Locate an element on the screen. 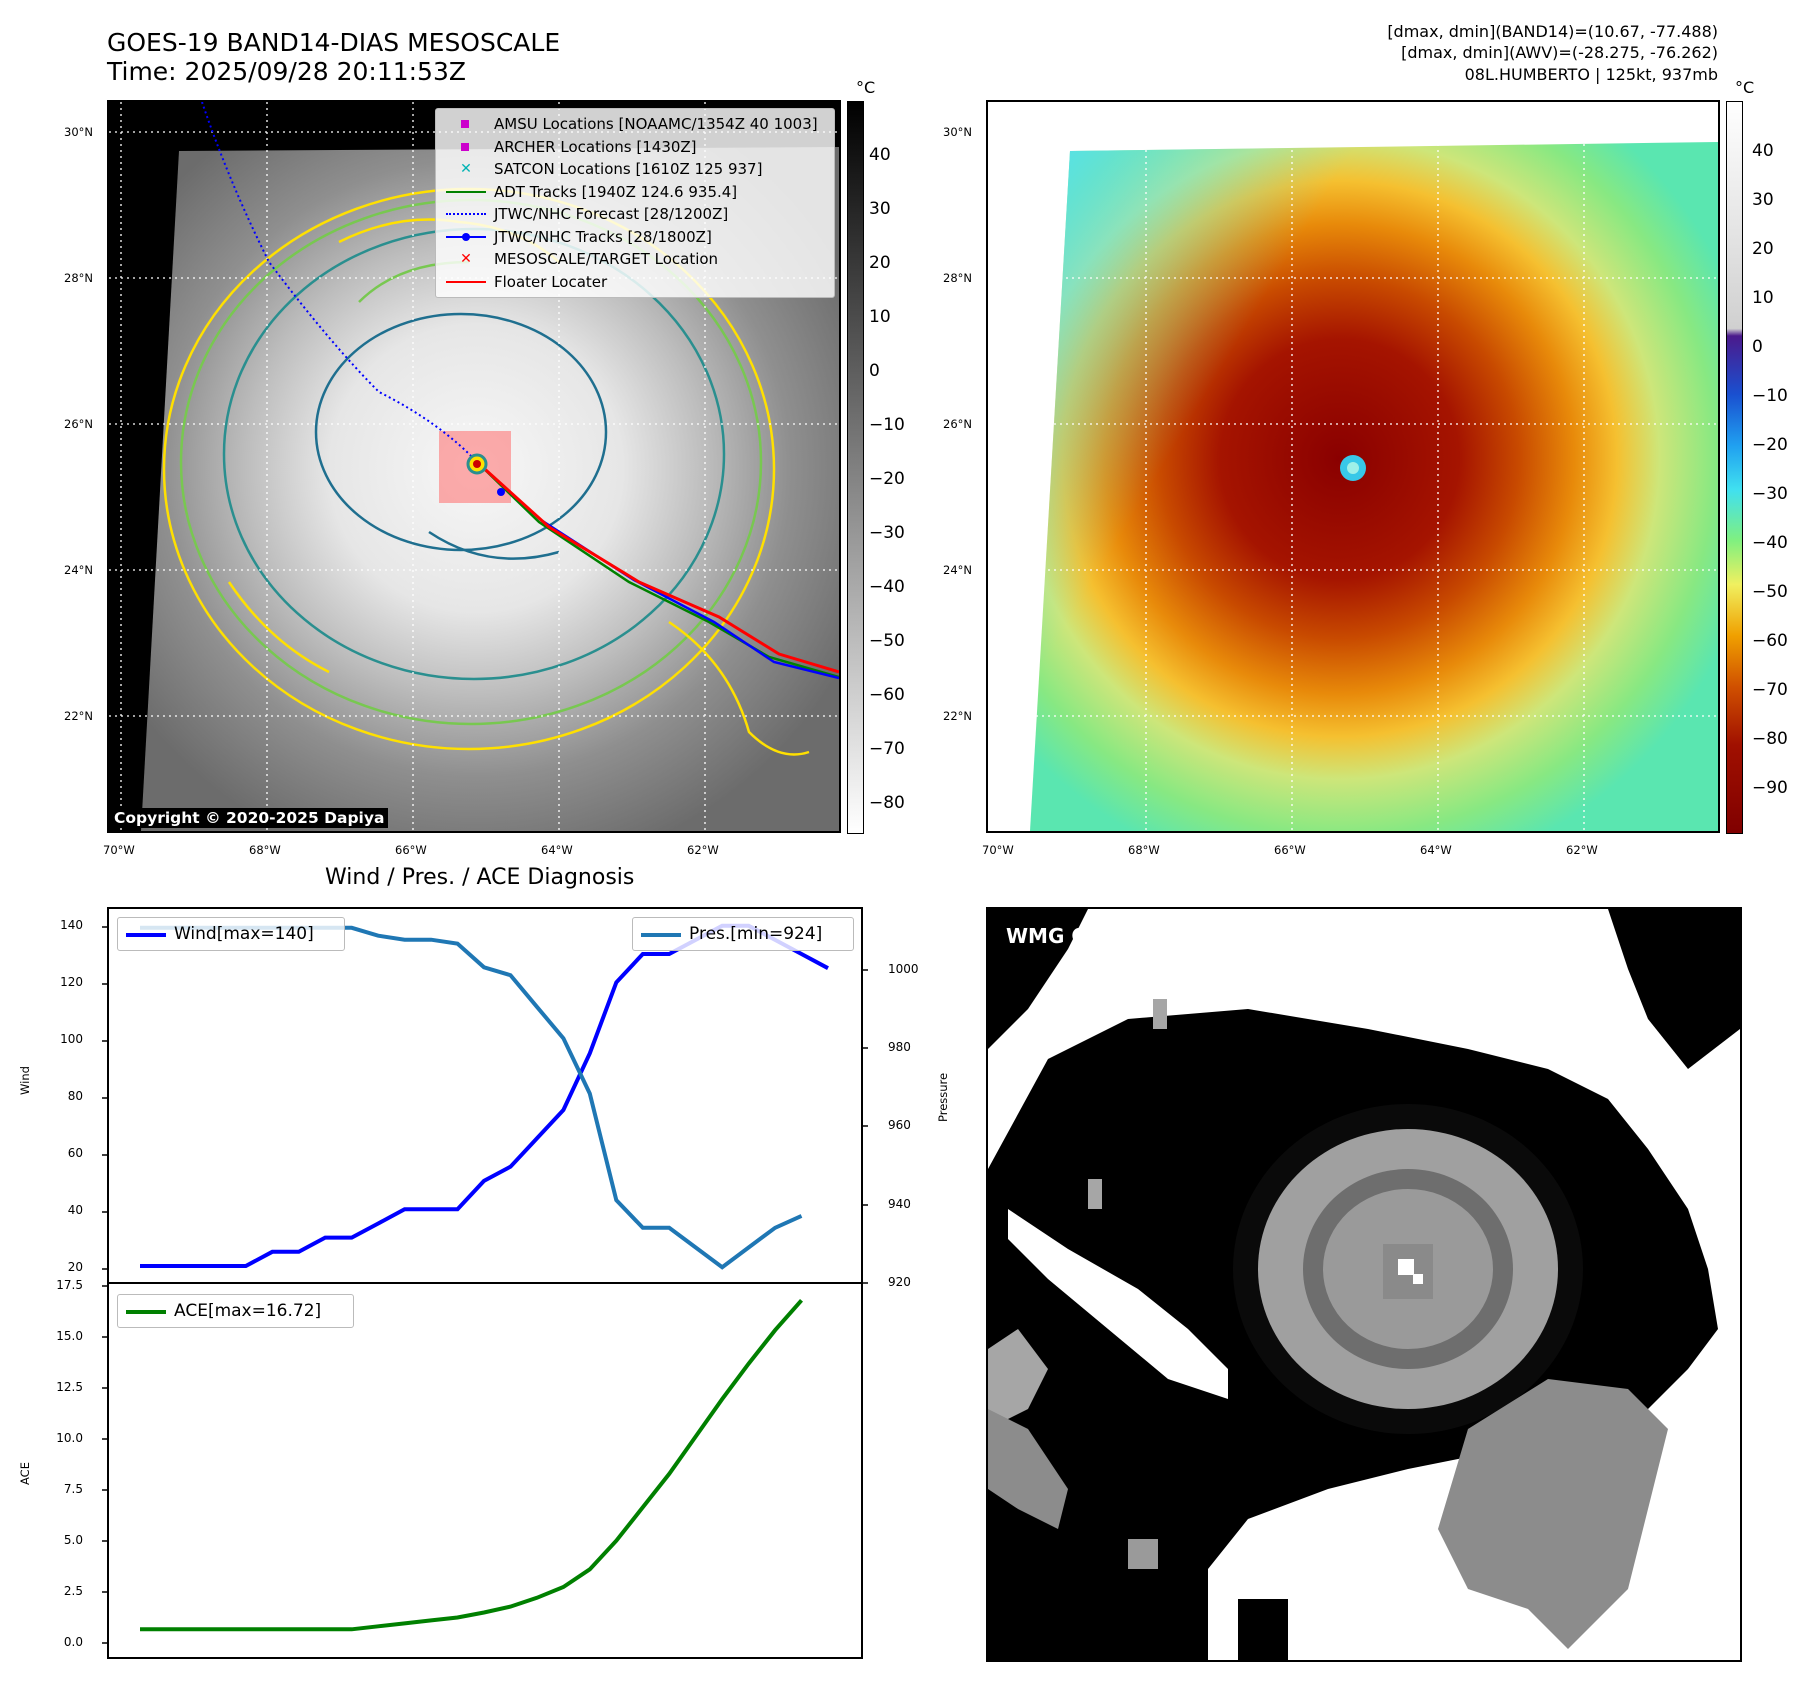  gray-cbar-m60: −60 is located at coordinates (887, 695).